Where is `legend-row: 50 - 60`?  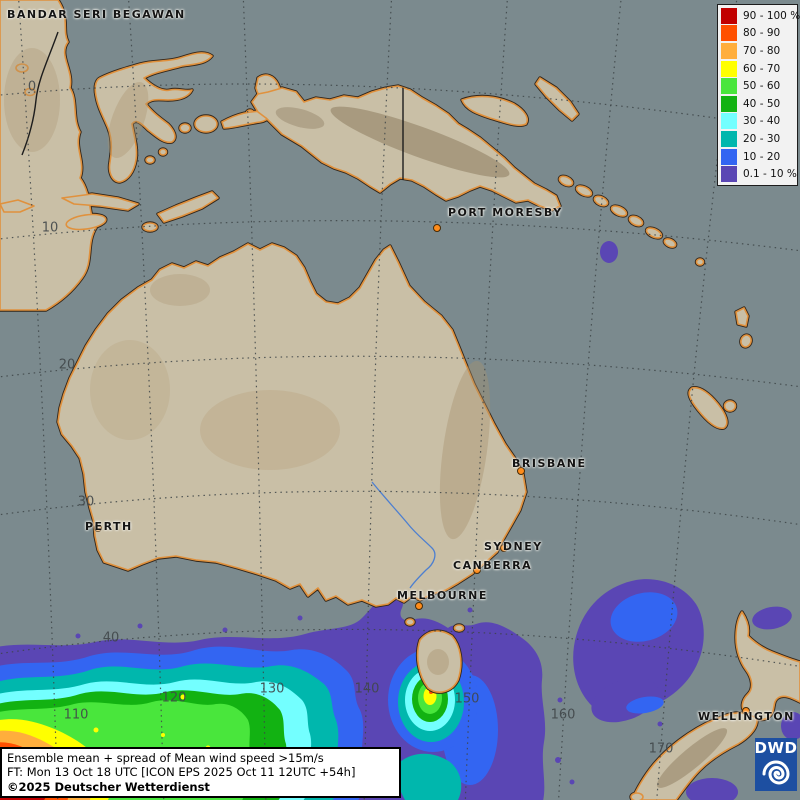 legend-row: 50 - 60 is located at coordinates (759, 86).